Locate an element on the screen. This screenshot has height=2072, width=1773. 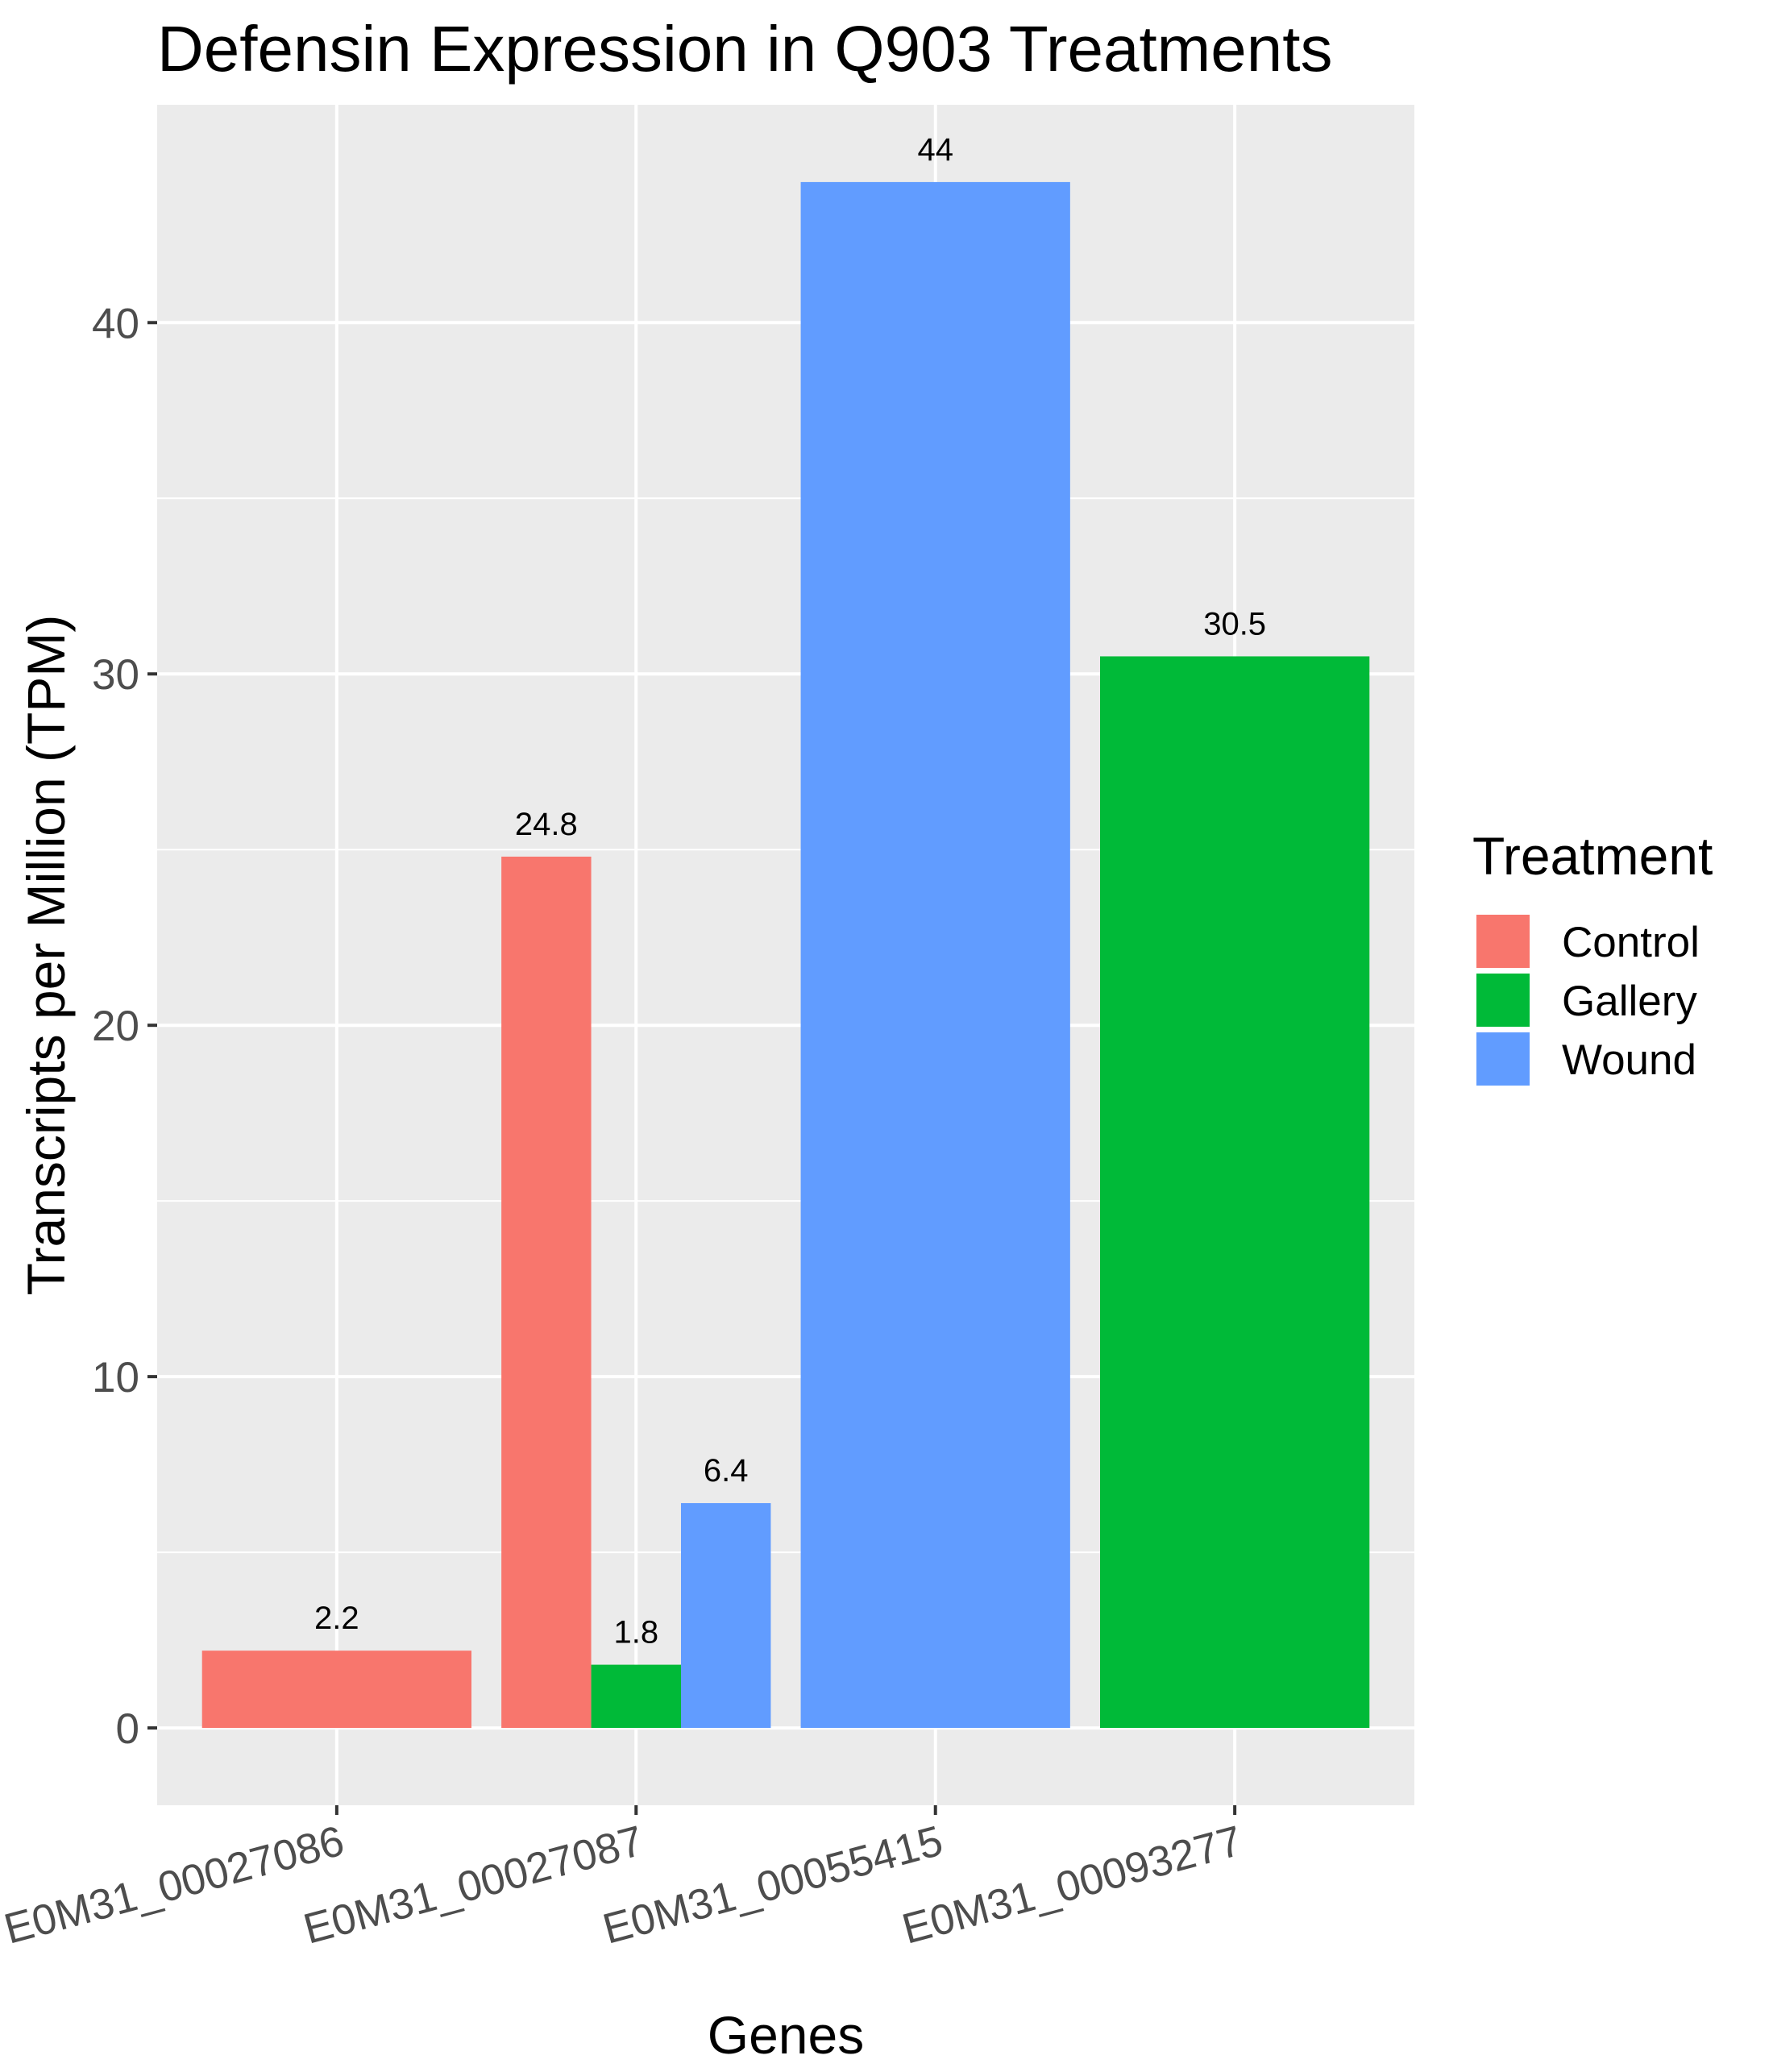
legend-label-control: Control is located at coordinates (1631, 942).